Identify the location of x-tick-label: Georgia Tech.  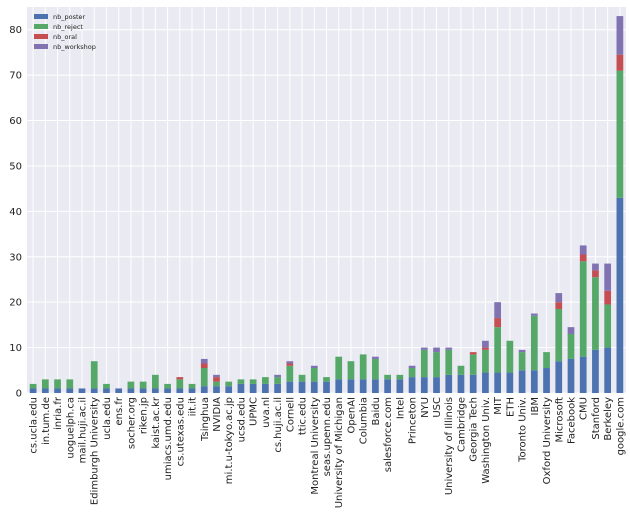
(474, 429).